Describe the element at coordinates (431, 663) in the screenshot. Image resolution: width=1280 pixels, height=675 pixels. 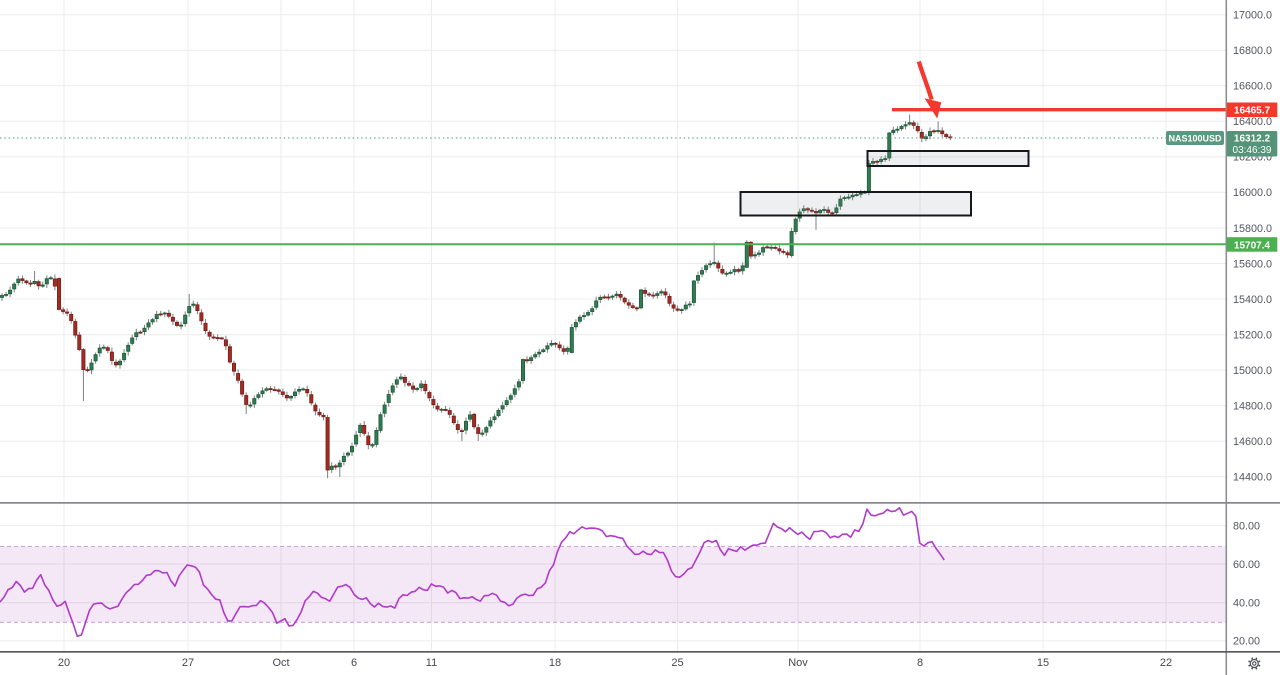
I see `svg-text: 11` at that location.